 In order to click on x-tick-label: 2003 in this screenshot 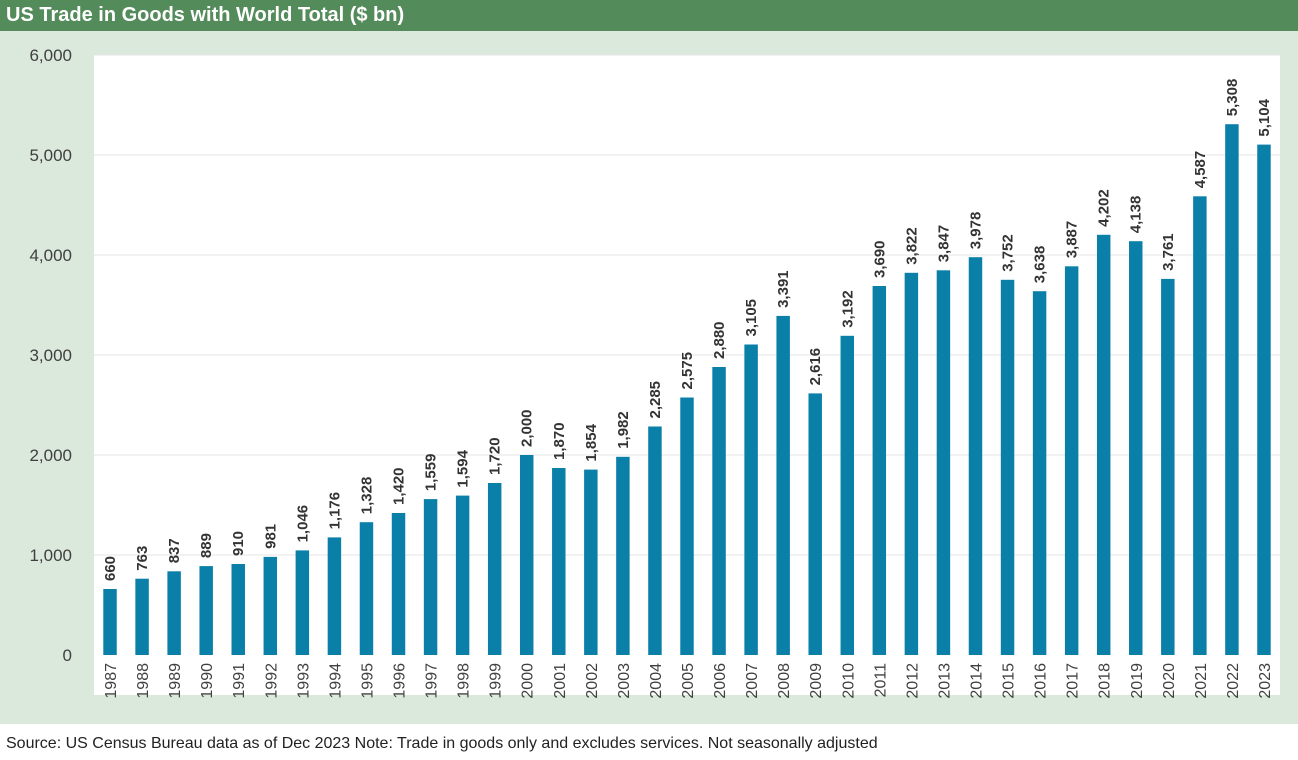, I will do `click(624, 681)`.